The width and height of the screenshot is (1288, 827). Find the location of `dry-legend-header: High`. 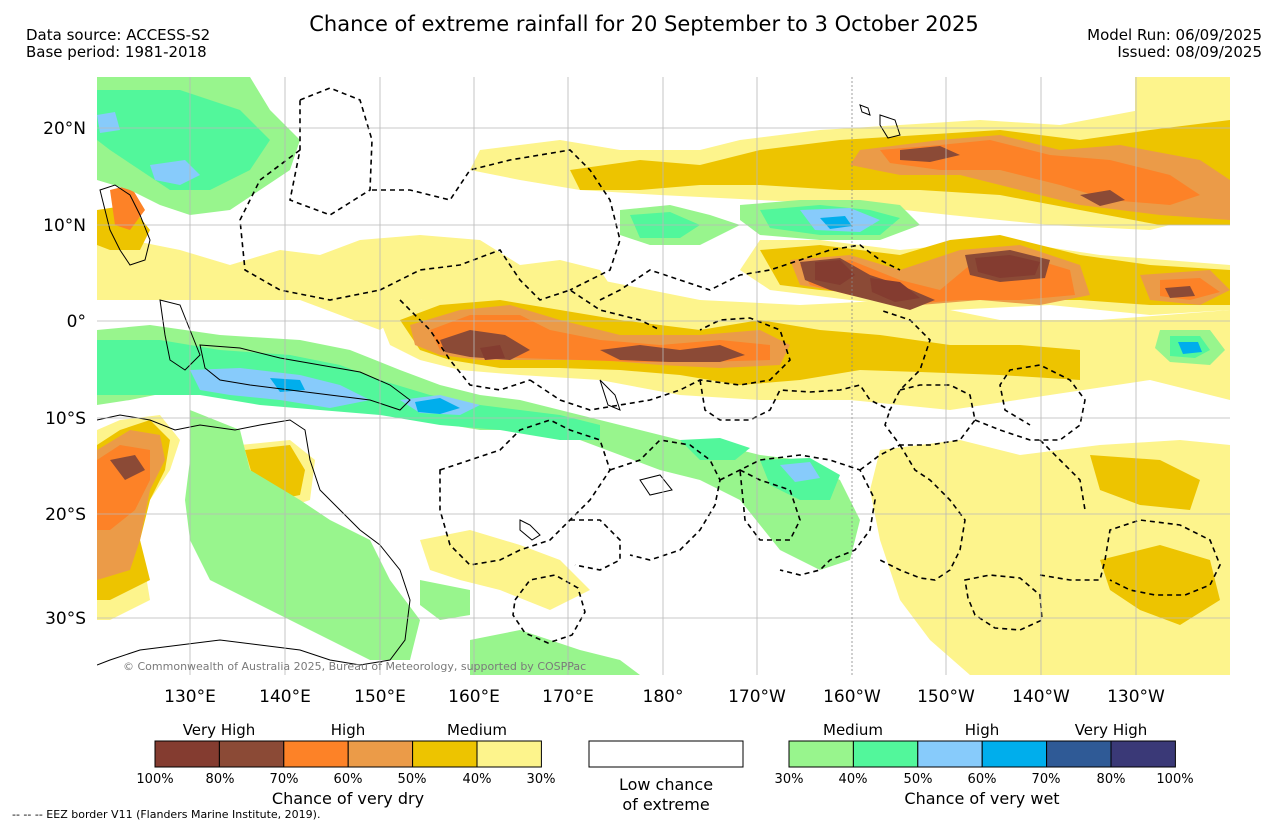

dry-legend-header: High is located at coordinates (348, 730).